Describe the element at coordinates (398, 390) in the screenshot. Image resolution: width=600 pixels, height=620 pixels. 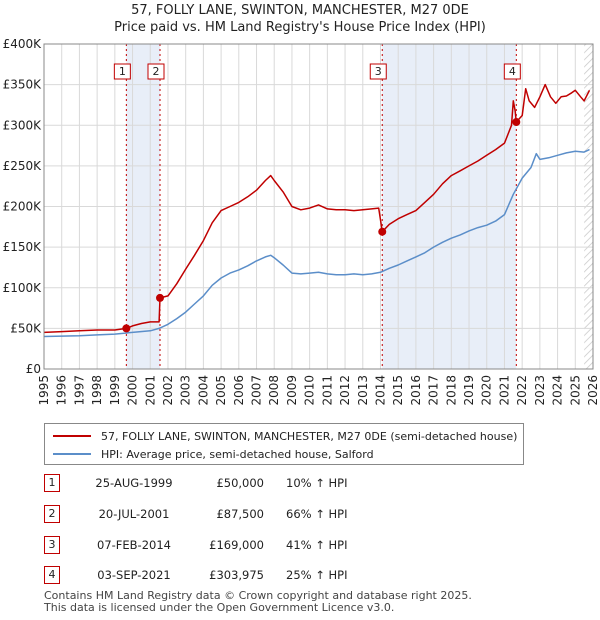
I see `x-tick-label: 2015` at that location.